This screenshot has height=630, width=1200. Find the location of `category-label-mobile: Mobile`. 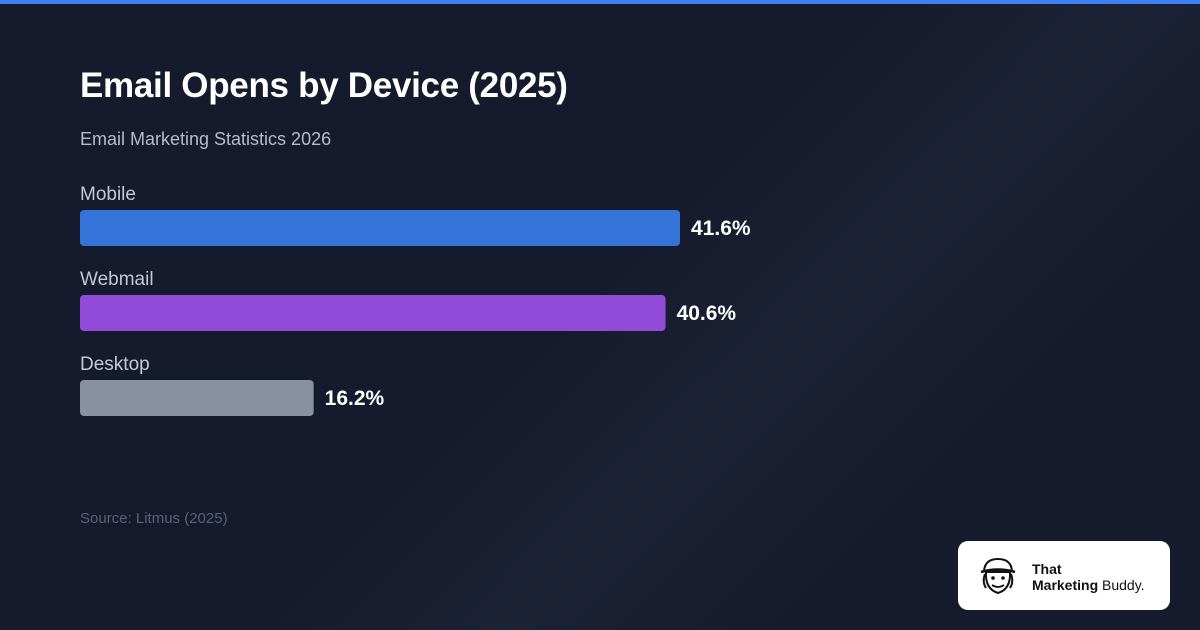

category-label-mobile: Mobile is located at coordinates (108, 194).